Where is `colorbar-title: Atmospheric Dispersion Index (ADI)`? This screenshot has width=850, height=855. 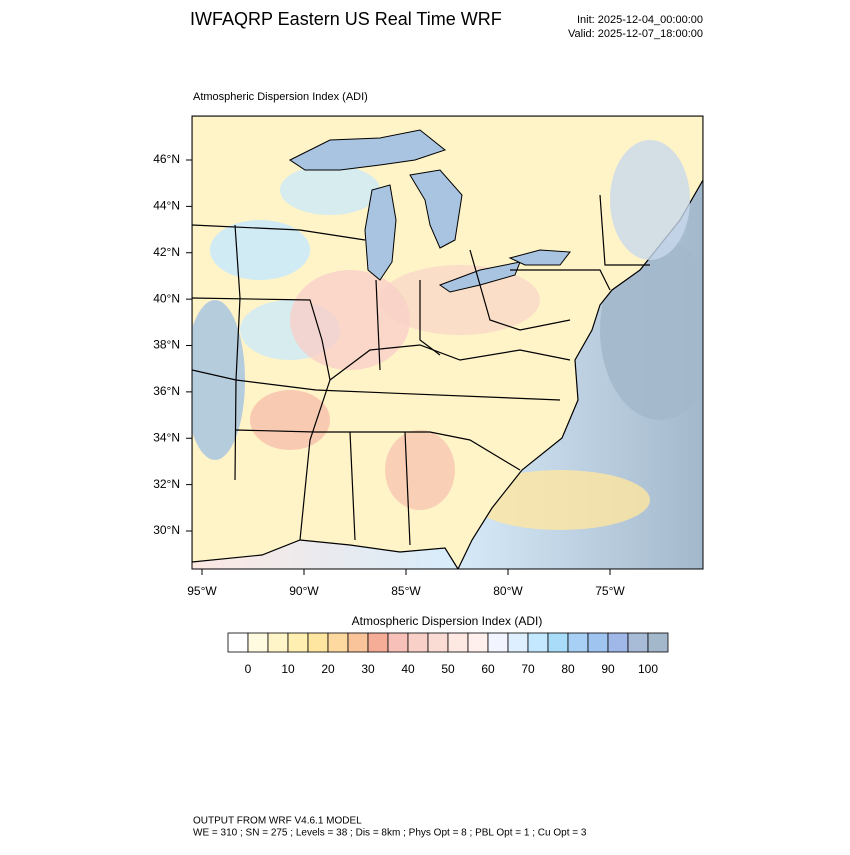
colorbar-title: Atmospheric Dispersion Index (ADI) is located at coordinates (447, 621).